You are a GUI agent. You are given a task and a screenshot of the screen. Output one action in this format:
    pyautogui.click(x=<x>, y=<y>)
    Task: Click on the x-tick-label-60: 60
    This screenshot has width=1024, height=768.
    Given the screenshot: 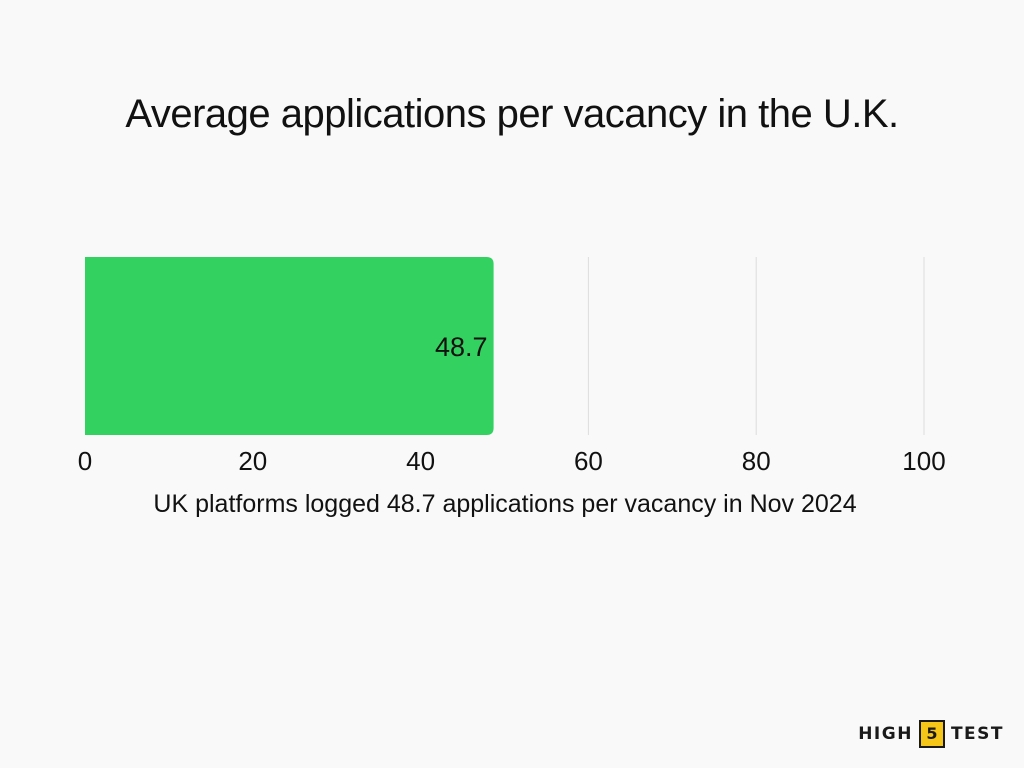 What is the action you would take?
    pyautogui.click(x=588, y=461)
    